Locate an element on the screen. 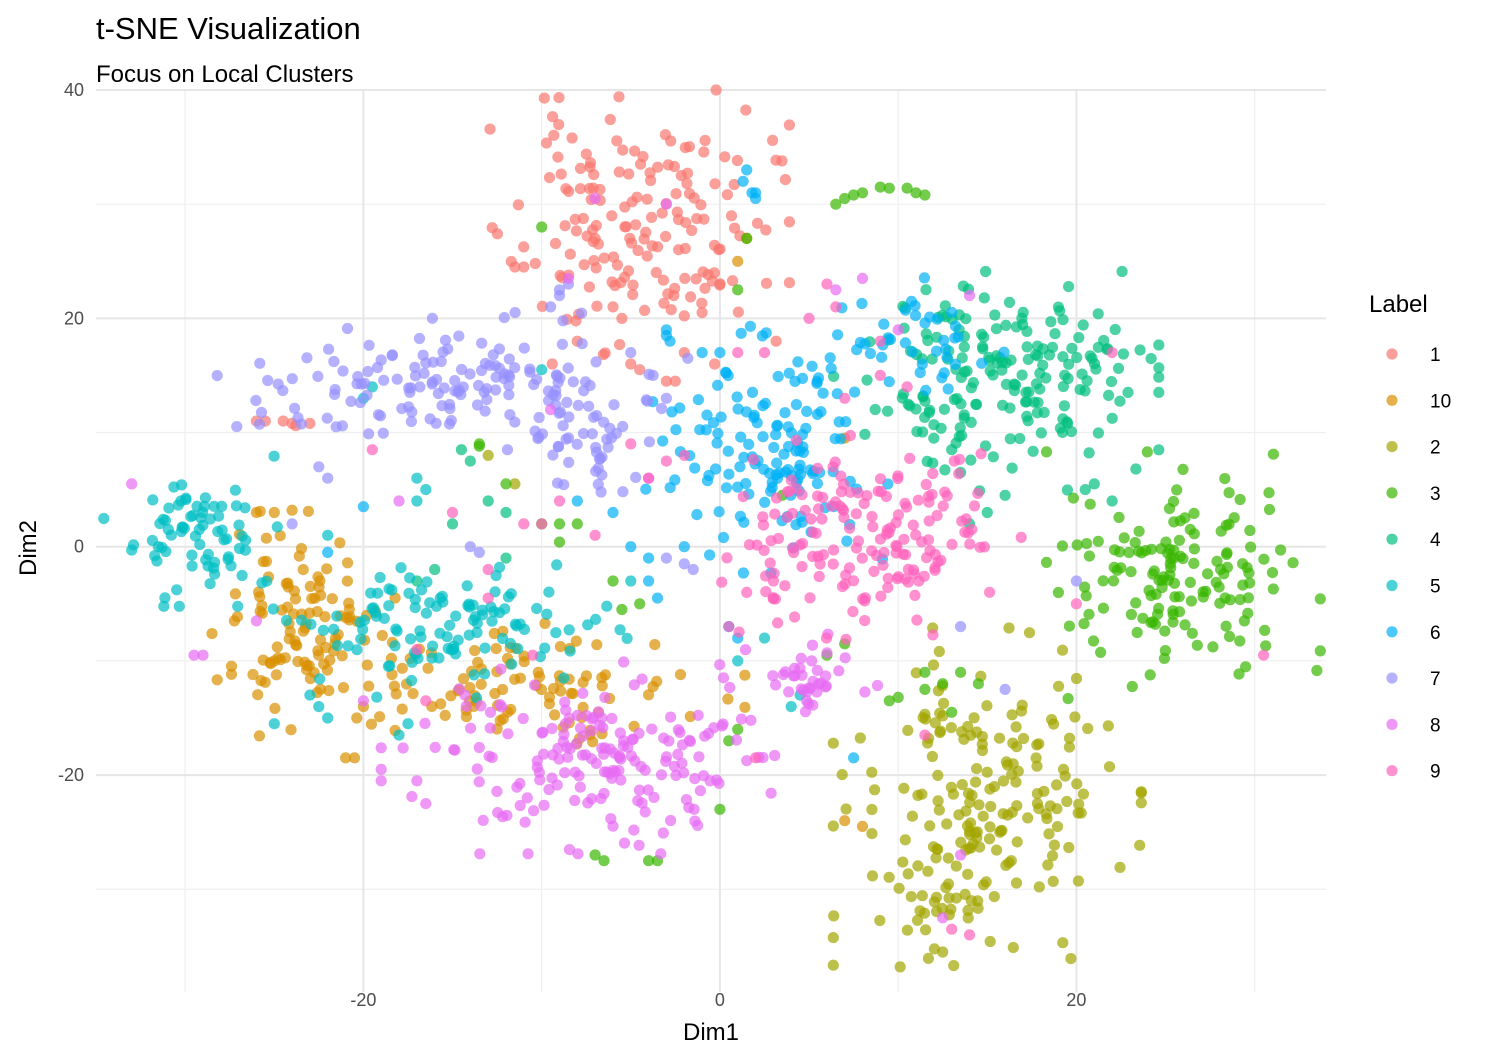  y-tick-label: -20 is located at coordinates (71, 775).